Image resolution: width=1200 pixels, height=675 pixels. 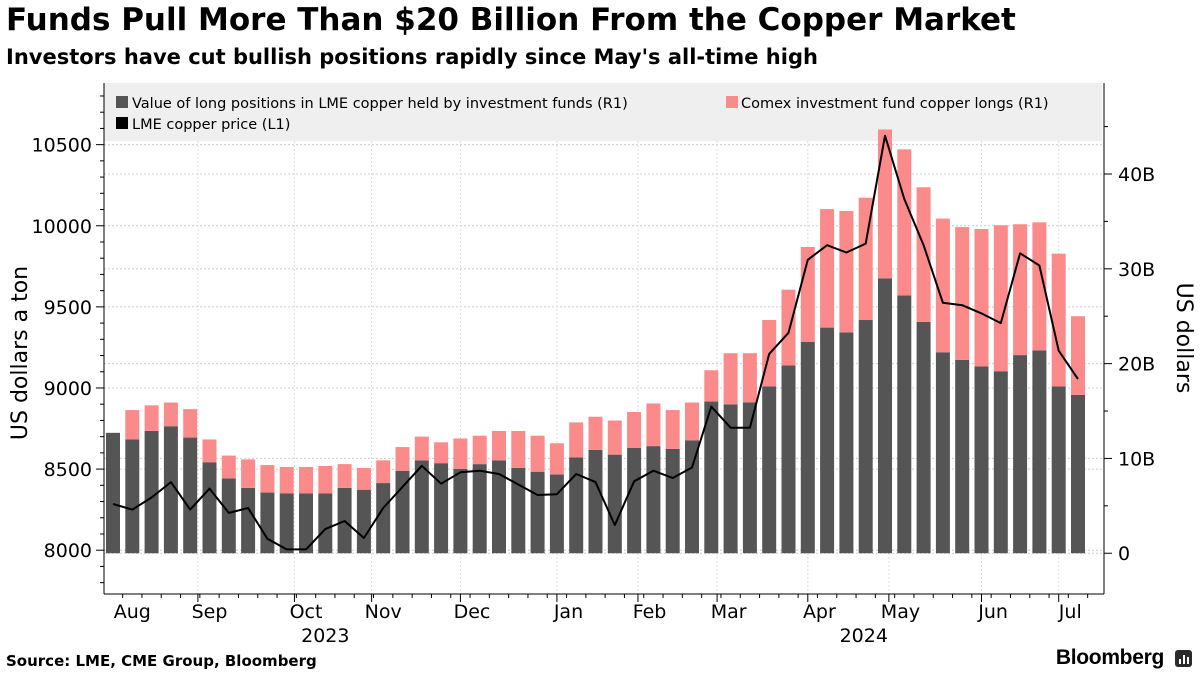 What do you see at coordinates (895, 104) in the screenshot?
I see `legend-label-comex: Comex investment fund copper longs (R1)` at bounding box center [895, 104].